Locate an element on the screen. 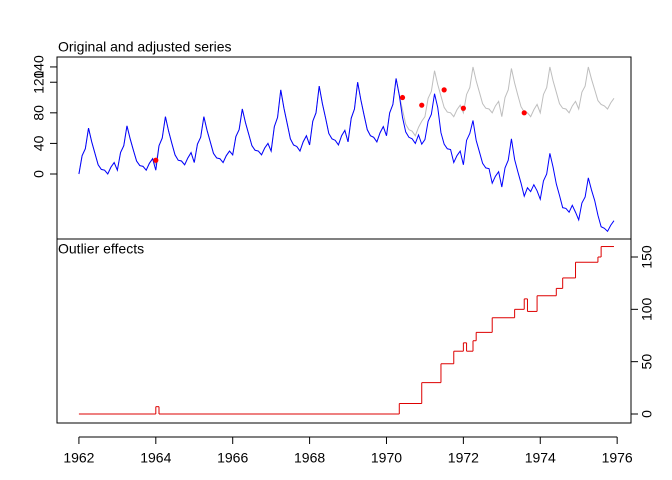  y-tick-label: 100 is located at coordinates (647, 309).